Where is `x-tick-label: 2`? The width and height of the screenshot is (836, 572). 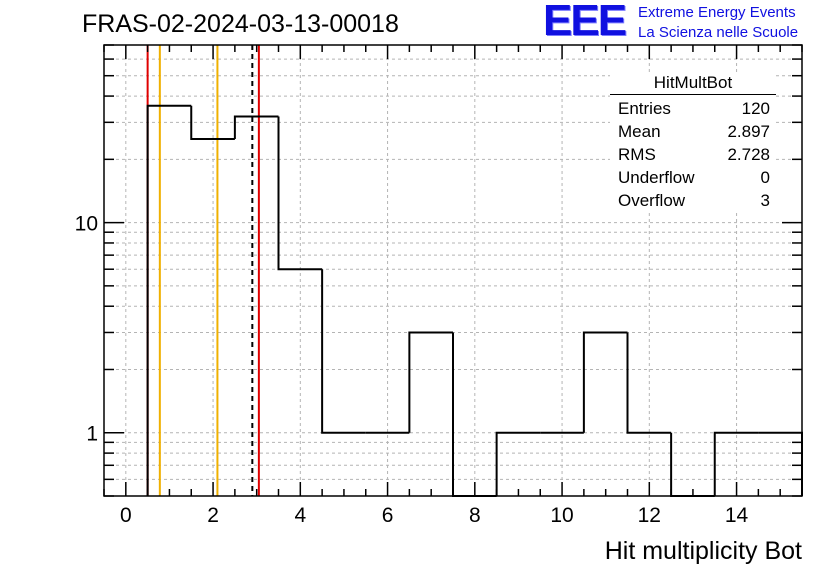
x-tick-label: 2 is located at coordinates (213, 515).